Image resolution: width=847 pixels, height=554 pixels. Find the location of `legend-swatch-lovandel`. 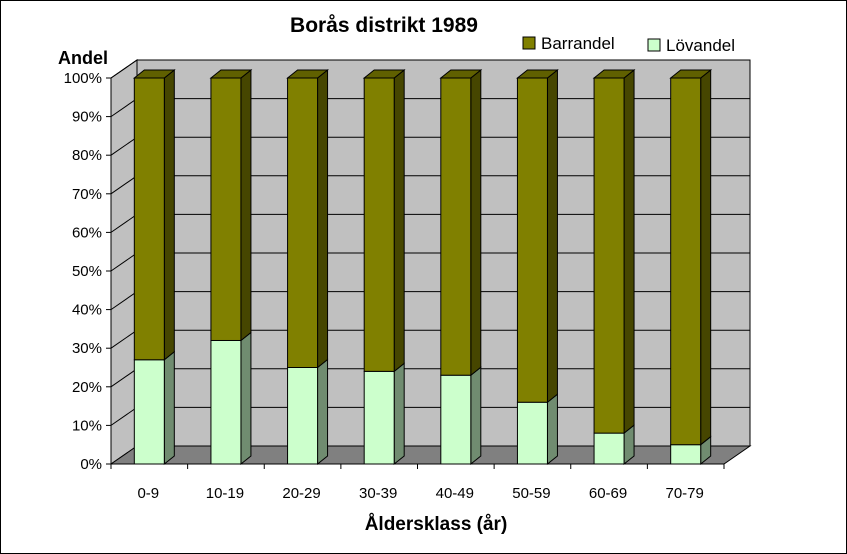

legend-swatch-lovandel is located at coordinates (654, 45).